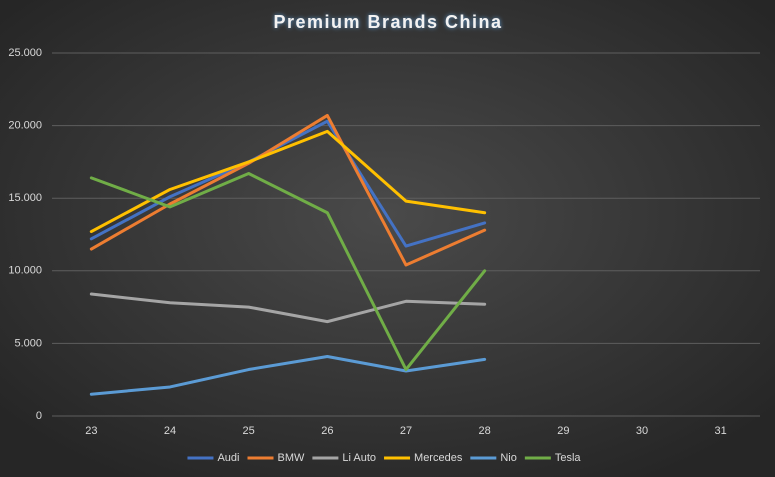 The width and height of the screenshot is (775, 477). What do you see at coordinates (563, 431) in the screenshot?
I see `x-tick-label: 29` at bounding box center [563, 431].